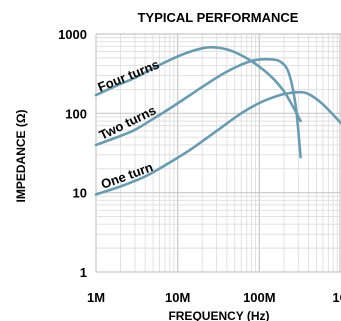 This screenshot has height=321, width=341. What do you see at coordinates (80, 193) in the screenshot?
I see `y-tick-label: 10` at bounding box center [80, 193].